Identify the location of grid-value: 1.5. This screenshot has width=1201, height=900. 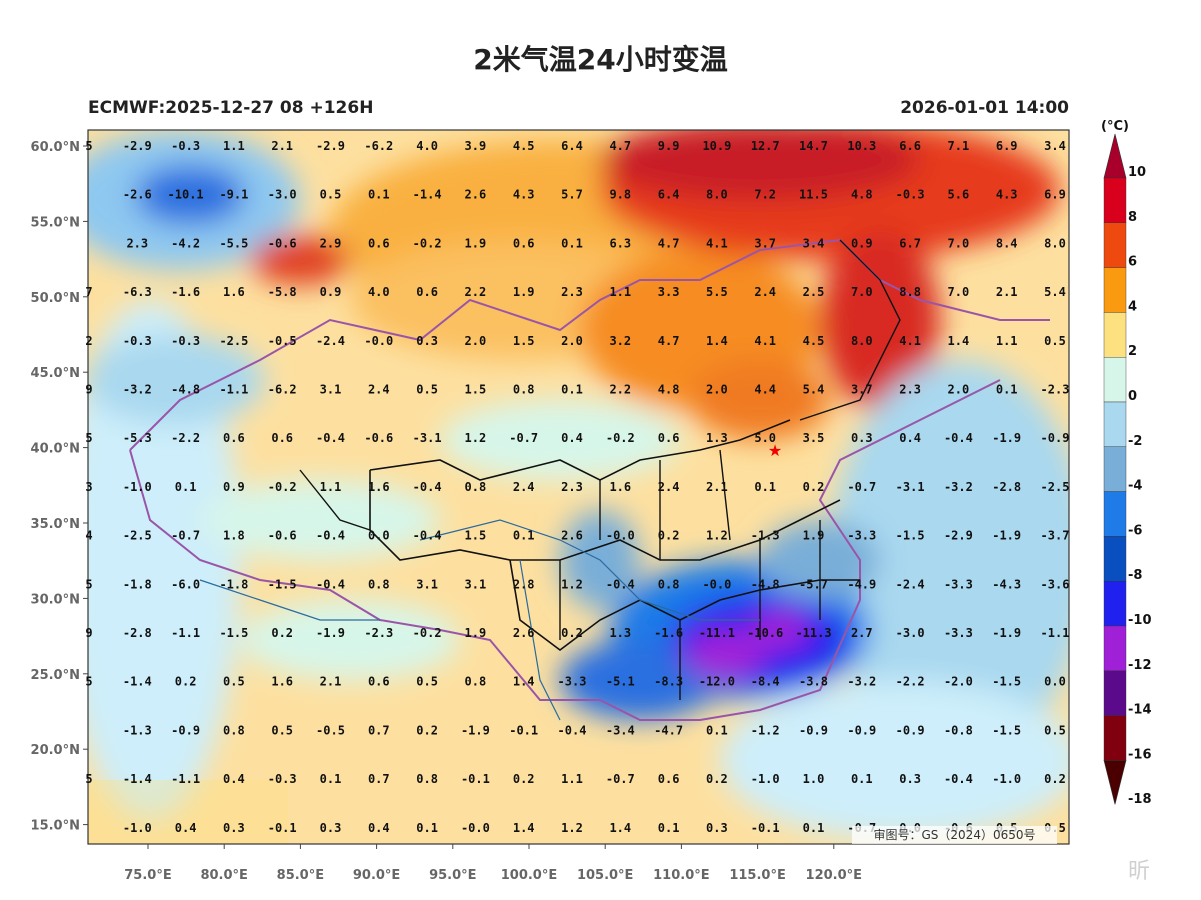
(524, 341).